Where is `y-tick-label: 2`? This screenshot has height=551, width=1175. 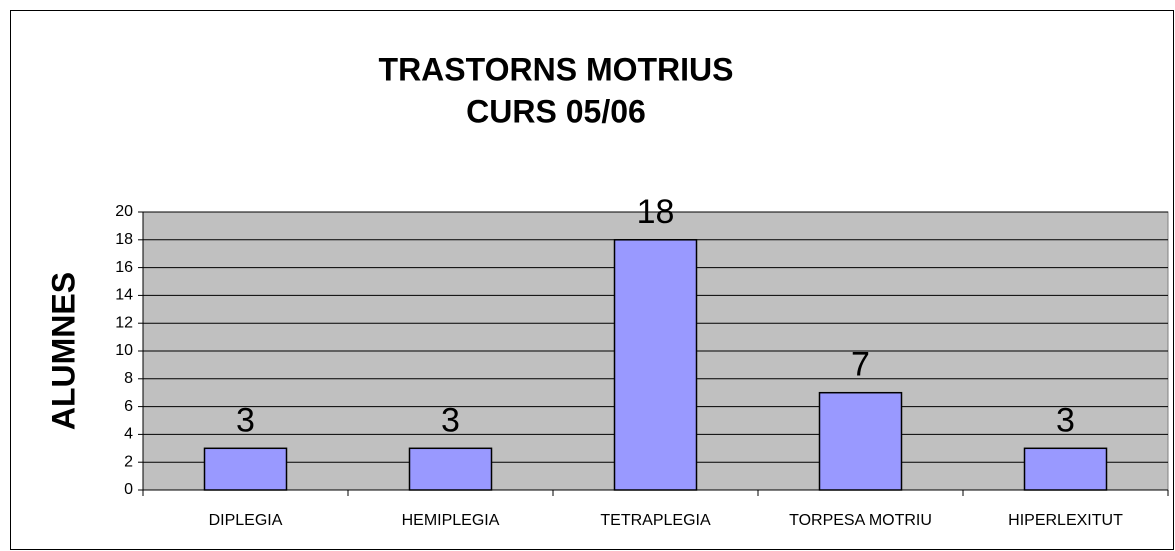 y-tick-label: 2 is located at coordinates (128, 461).